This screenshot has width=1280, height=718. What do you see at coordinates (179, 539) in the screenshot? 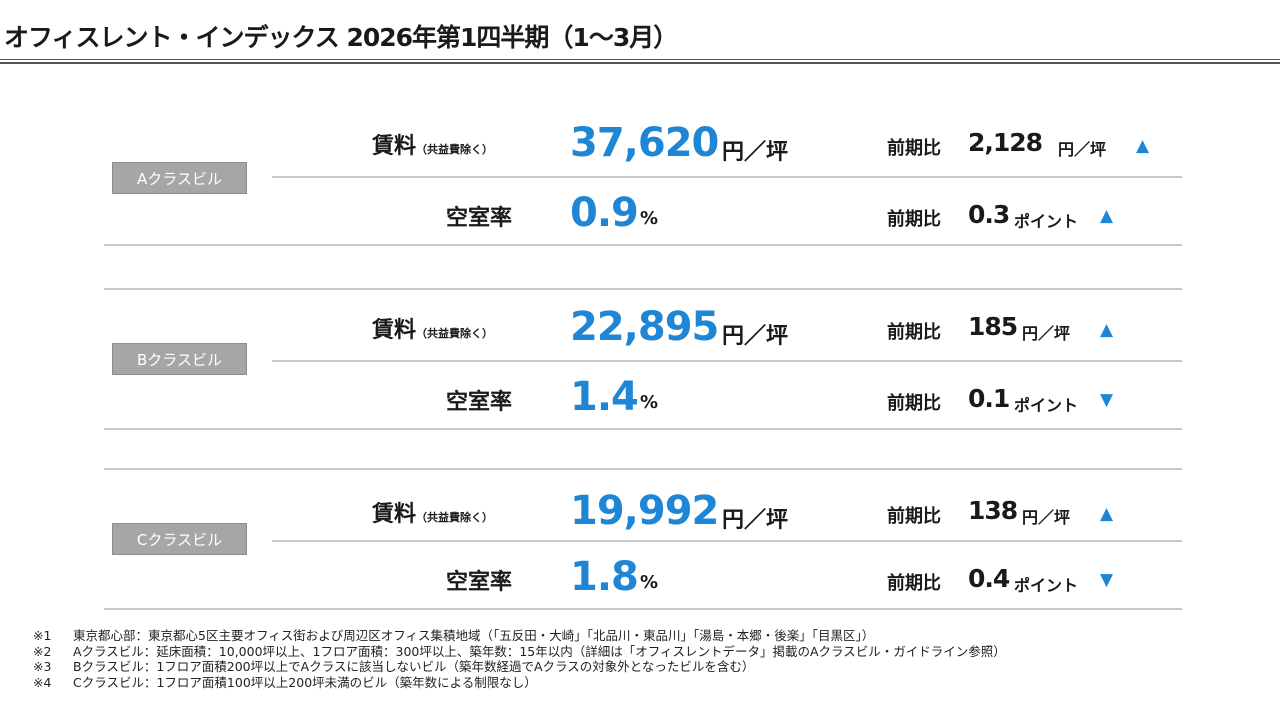
I see `c-class-badge: Cクラスビル` at bounding box center [179, 539].